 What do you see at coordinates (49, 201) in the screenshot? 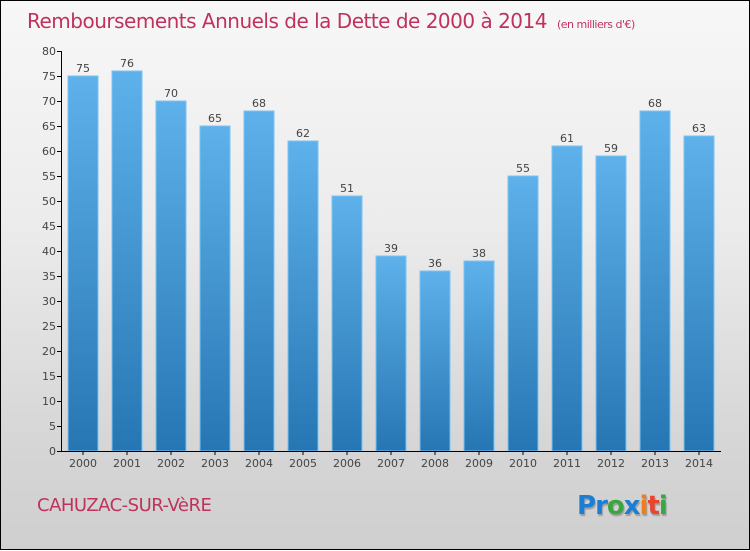
I see `y-tick-label-50: 50` at bounding box center [49, 201].